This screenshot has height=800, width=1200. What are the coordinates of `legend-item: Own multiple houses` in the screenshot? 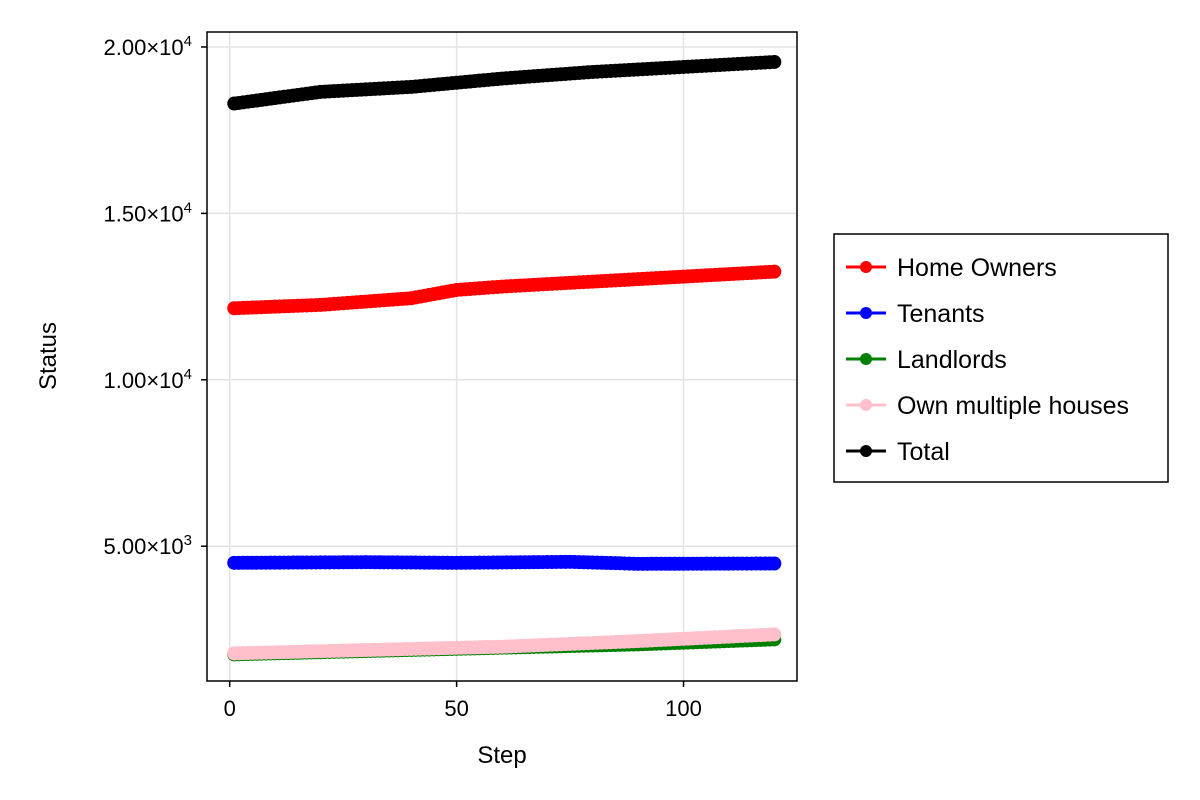 It's located at (987, 406).